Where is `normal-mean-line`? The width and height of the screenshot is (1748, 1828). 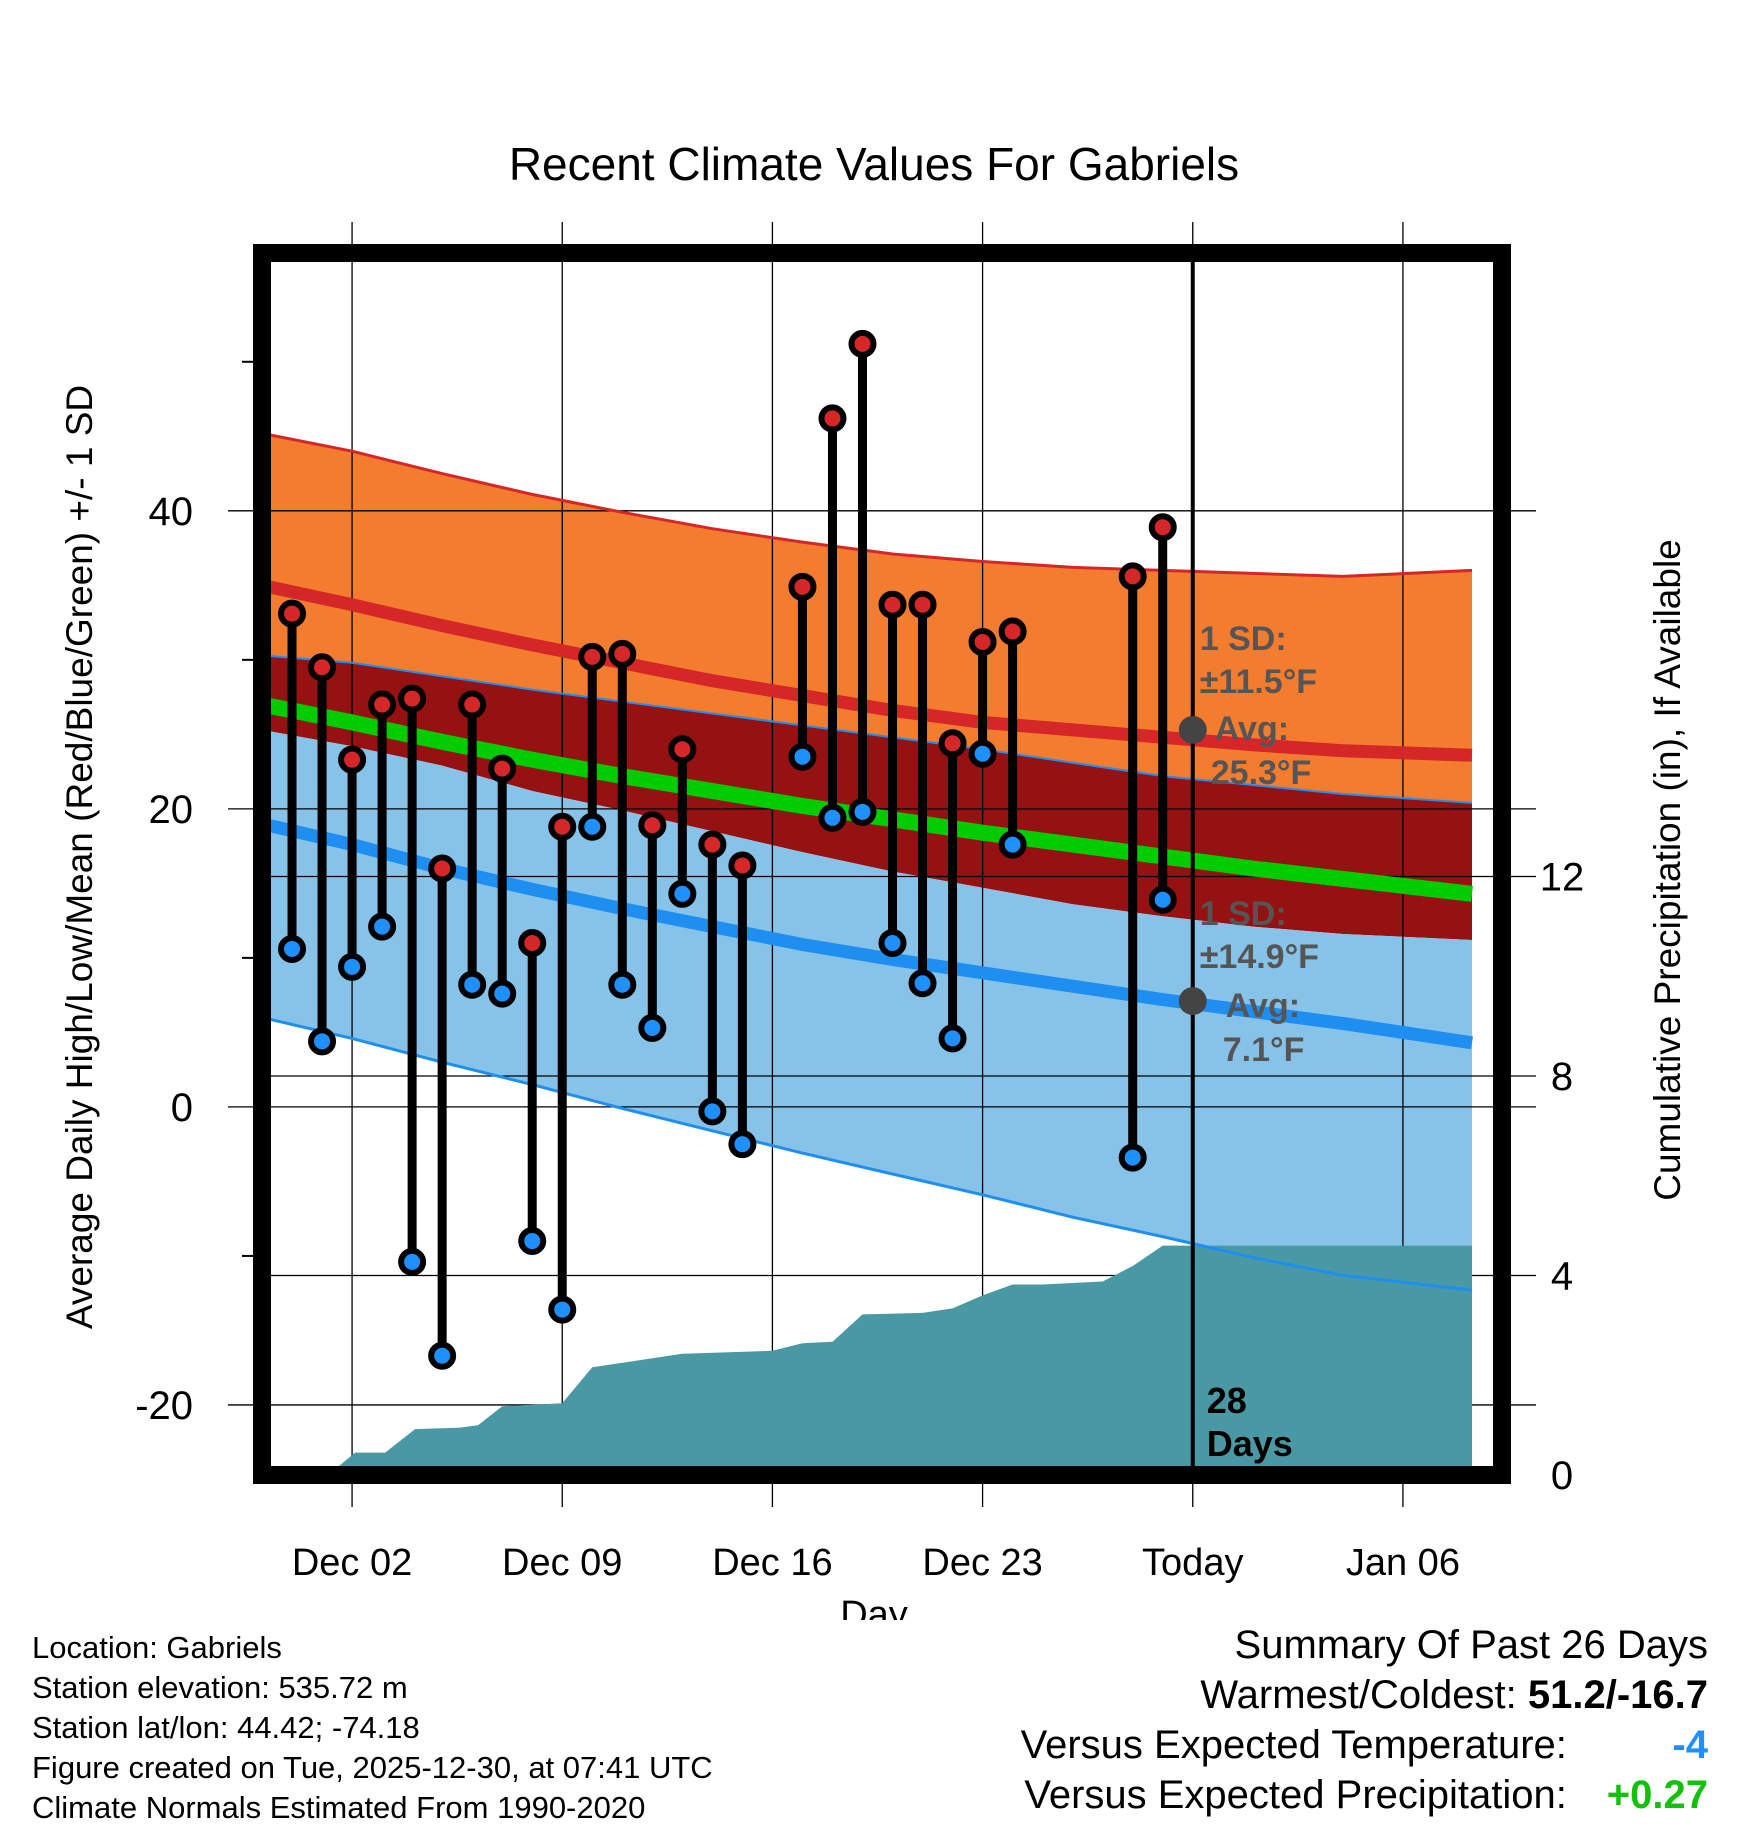 normal-mean-line is located at coordinates (867, 799).